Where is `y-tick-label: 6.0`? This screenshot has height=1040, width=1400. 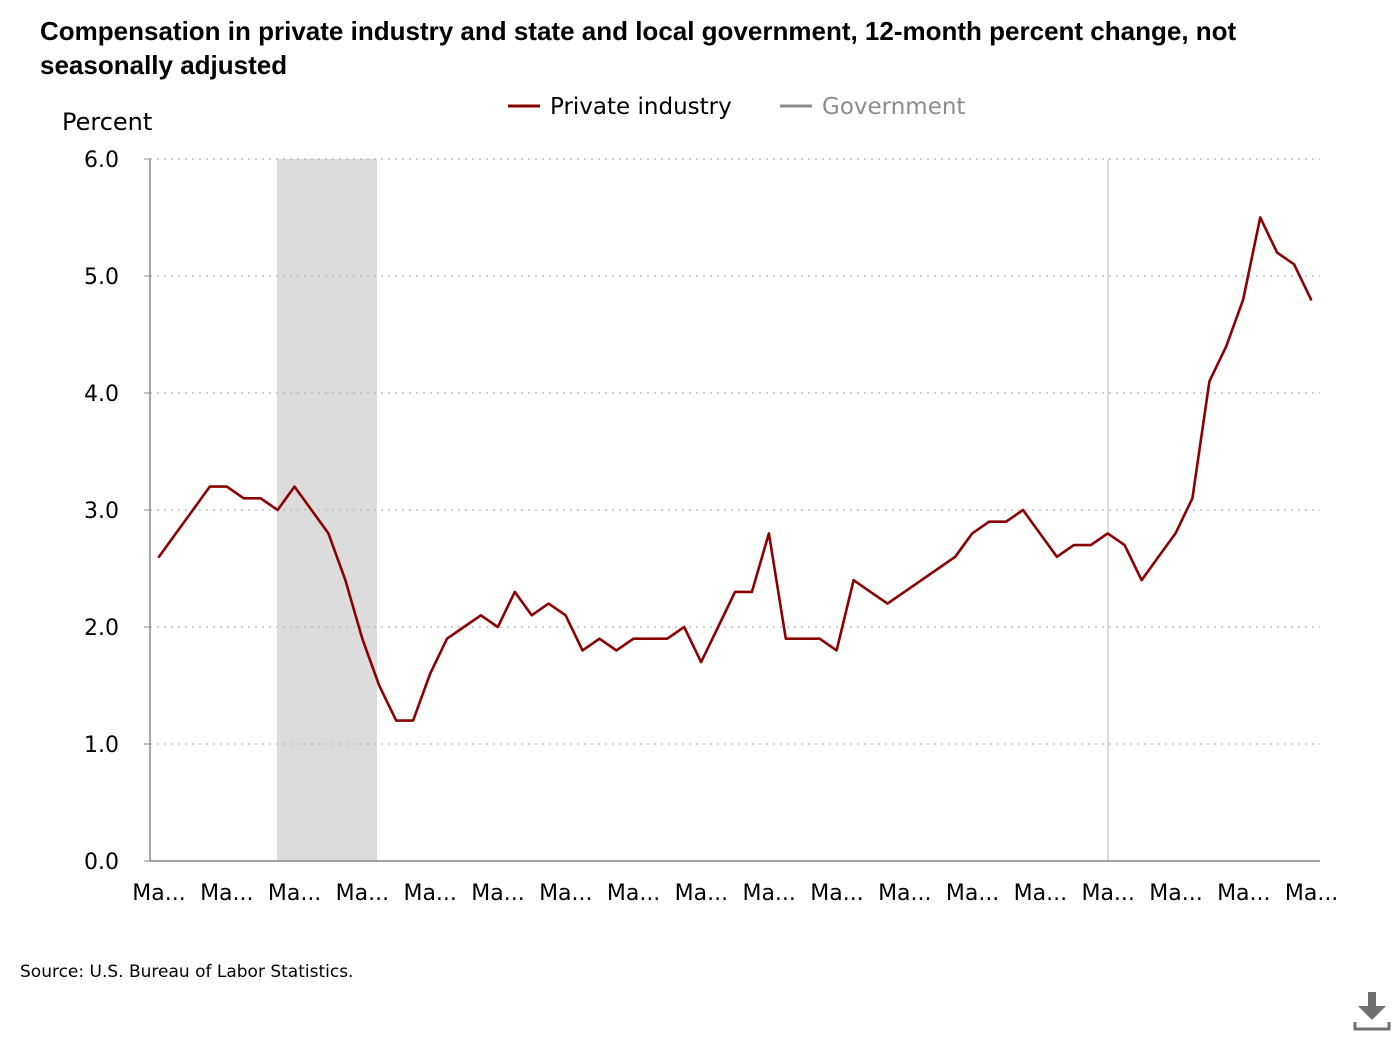 y-tick-label: 6.0 is located at coordinates (101, 160).